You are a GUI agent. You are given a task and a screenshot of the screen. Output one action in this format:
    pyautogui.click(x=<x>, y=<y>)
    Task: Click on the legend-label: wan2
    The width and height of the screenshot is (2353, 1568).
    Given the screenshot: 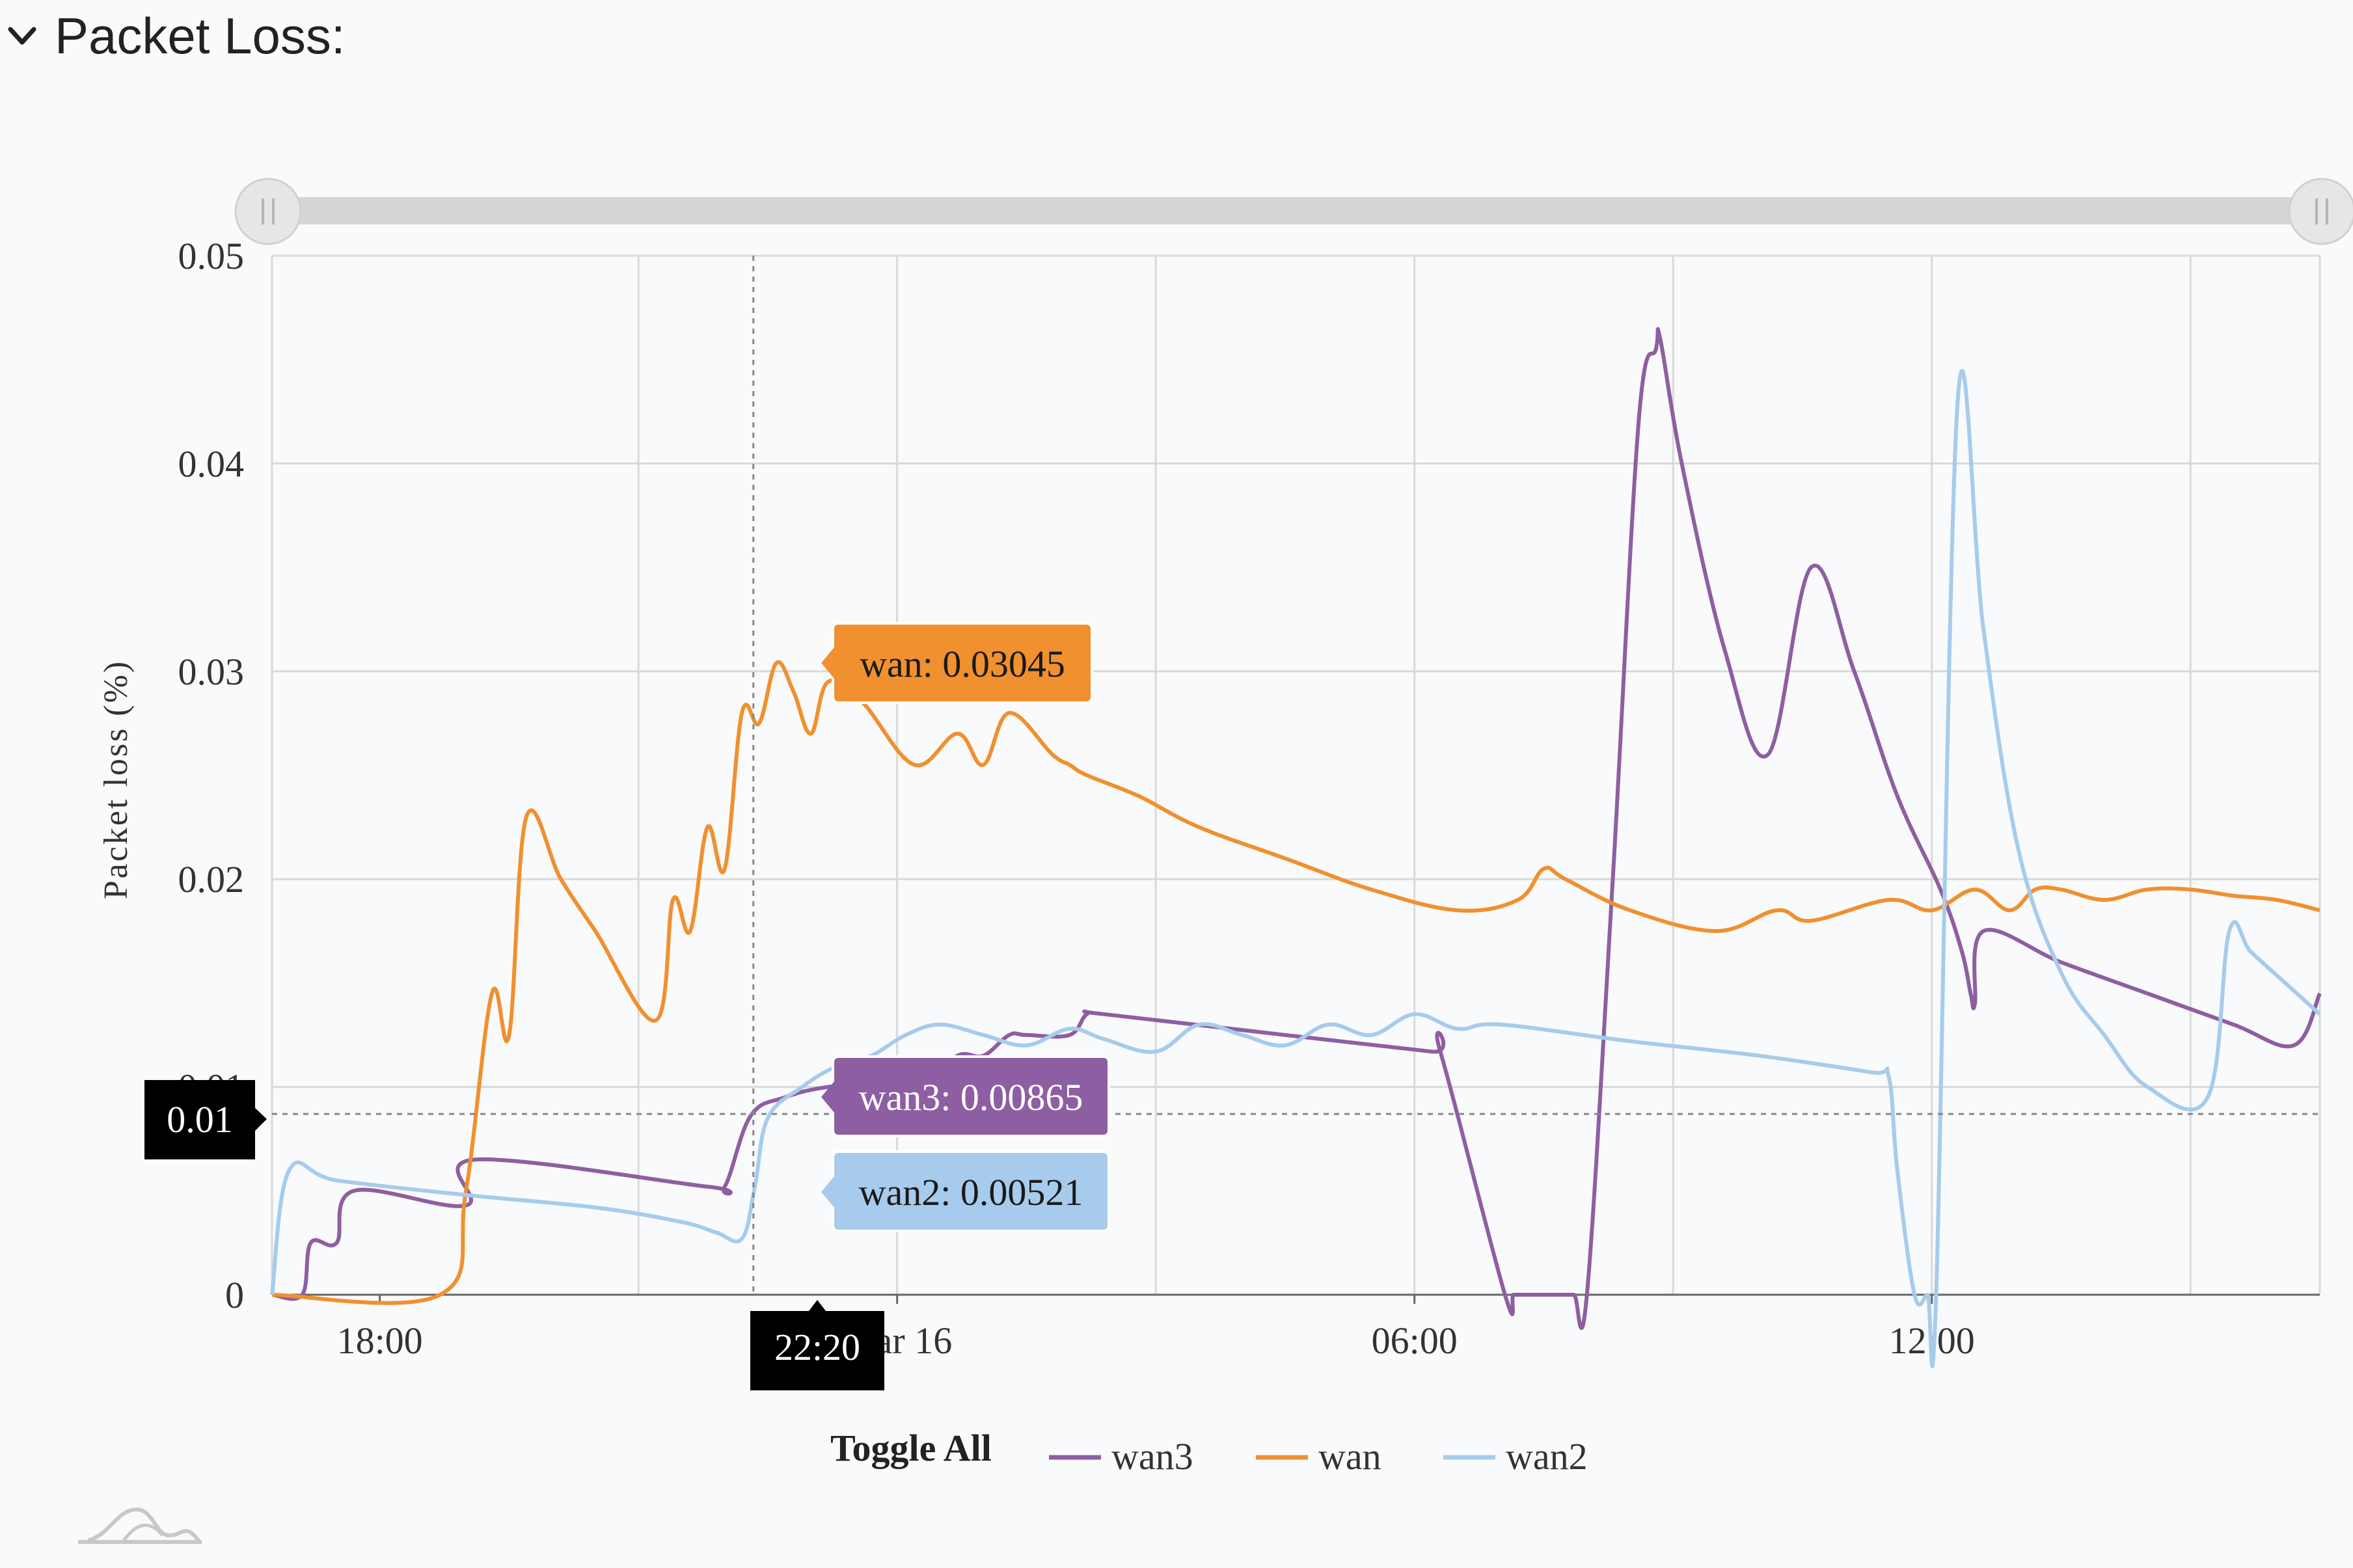 What is the action you would take?
    pyautogui.click(x=1547, y=1457)
    